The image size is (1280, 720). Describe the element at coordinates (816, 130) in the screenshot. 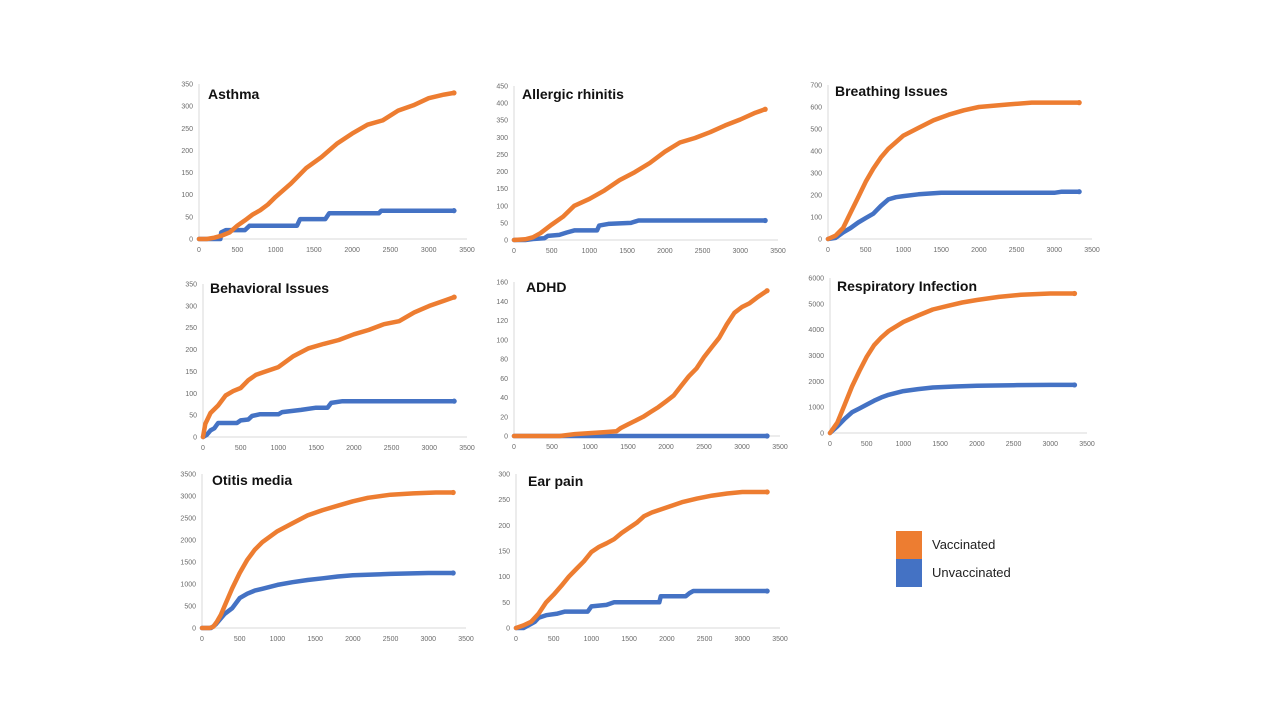

I see `y-tick-label: 500` at that location.